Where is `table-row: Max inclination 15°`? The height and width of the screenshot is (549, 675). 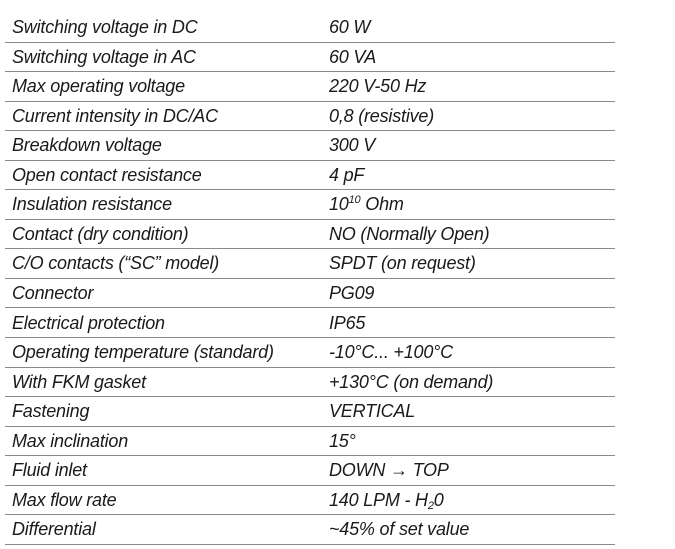
table-row: Max inclination 15° is located at coordinates (310, 442).